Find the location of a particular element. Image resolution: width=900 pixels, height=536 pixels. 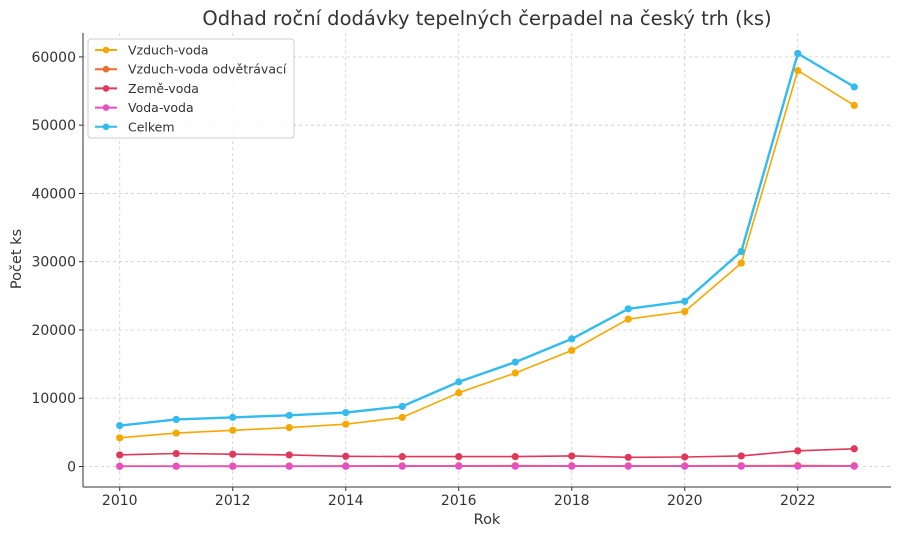

x-tick-label: 2012 is located at coordinates (233, 501).